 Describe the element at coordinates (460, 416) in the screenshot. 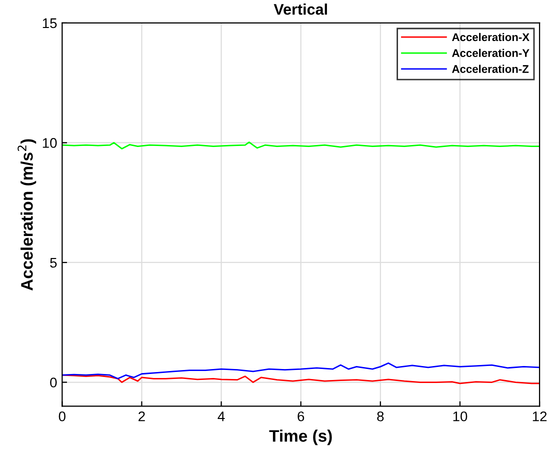

I see `x-tick-label: 10` at that location.